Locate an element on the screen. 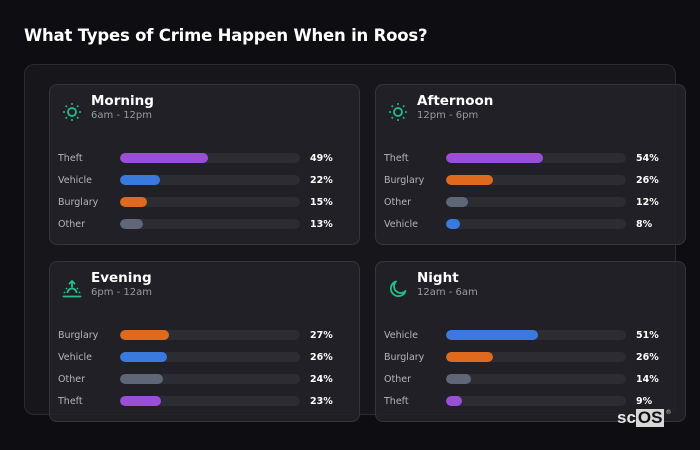 This screenshot has width=700, height=450. bar-row: Burglary 15% is located at coordinates (203, 202).